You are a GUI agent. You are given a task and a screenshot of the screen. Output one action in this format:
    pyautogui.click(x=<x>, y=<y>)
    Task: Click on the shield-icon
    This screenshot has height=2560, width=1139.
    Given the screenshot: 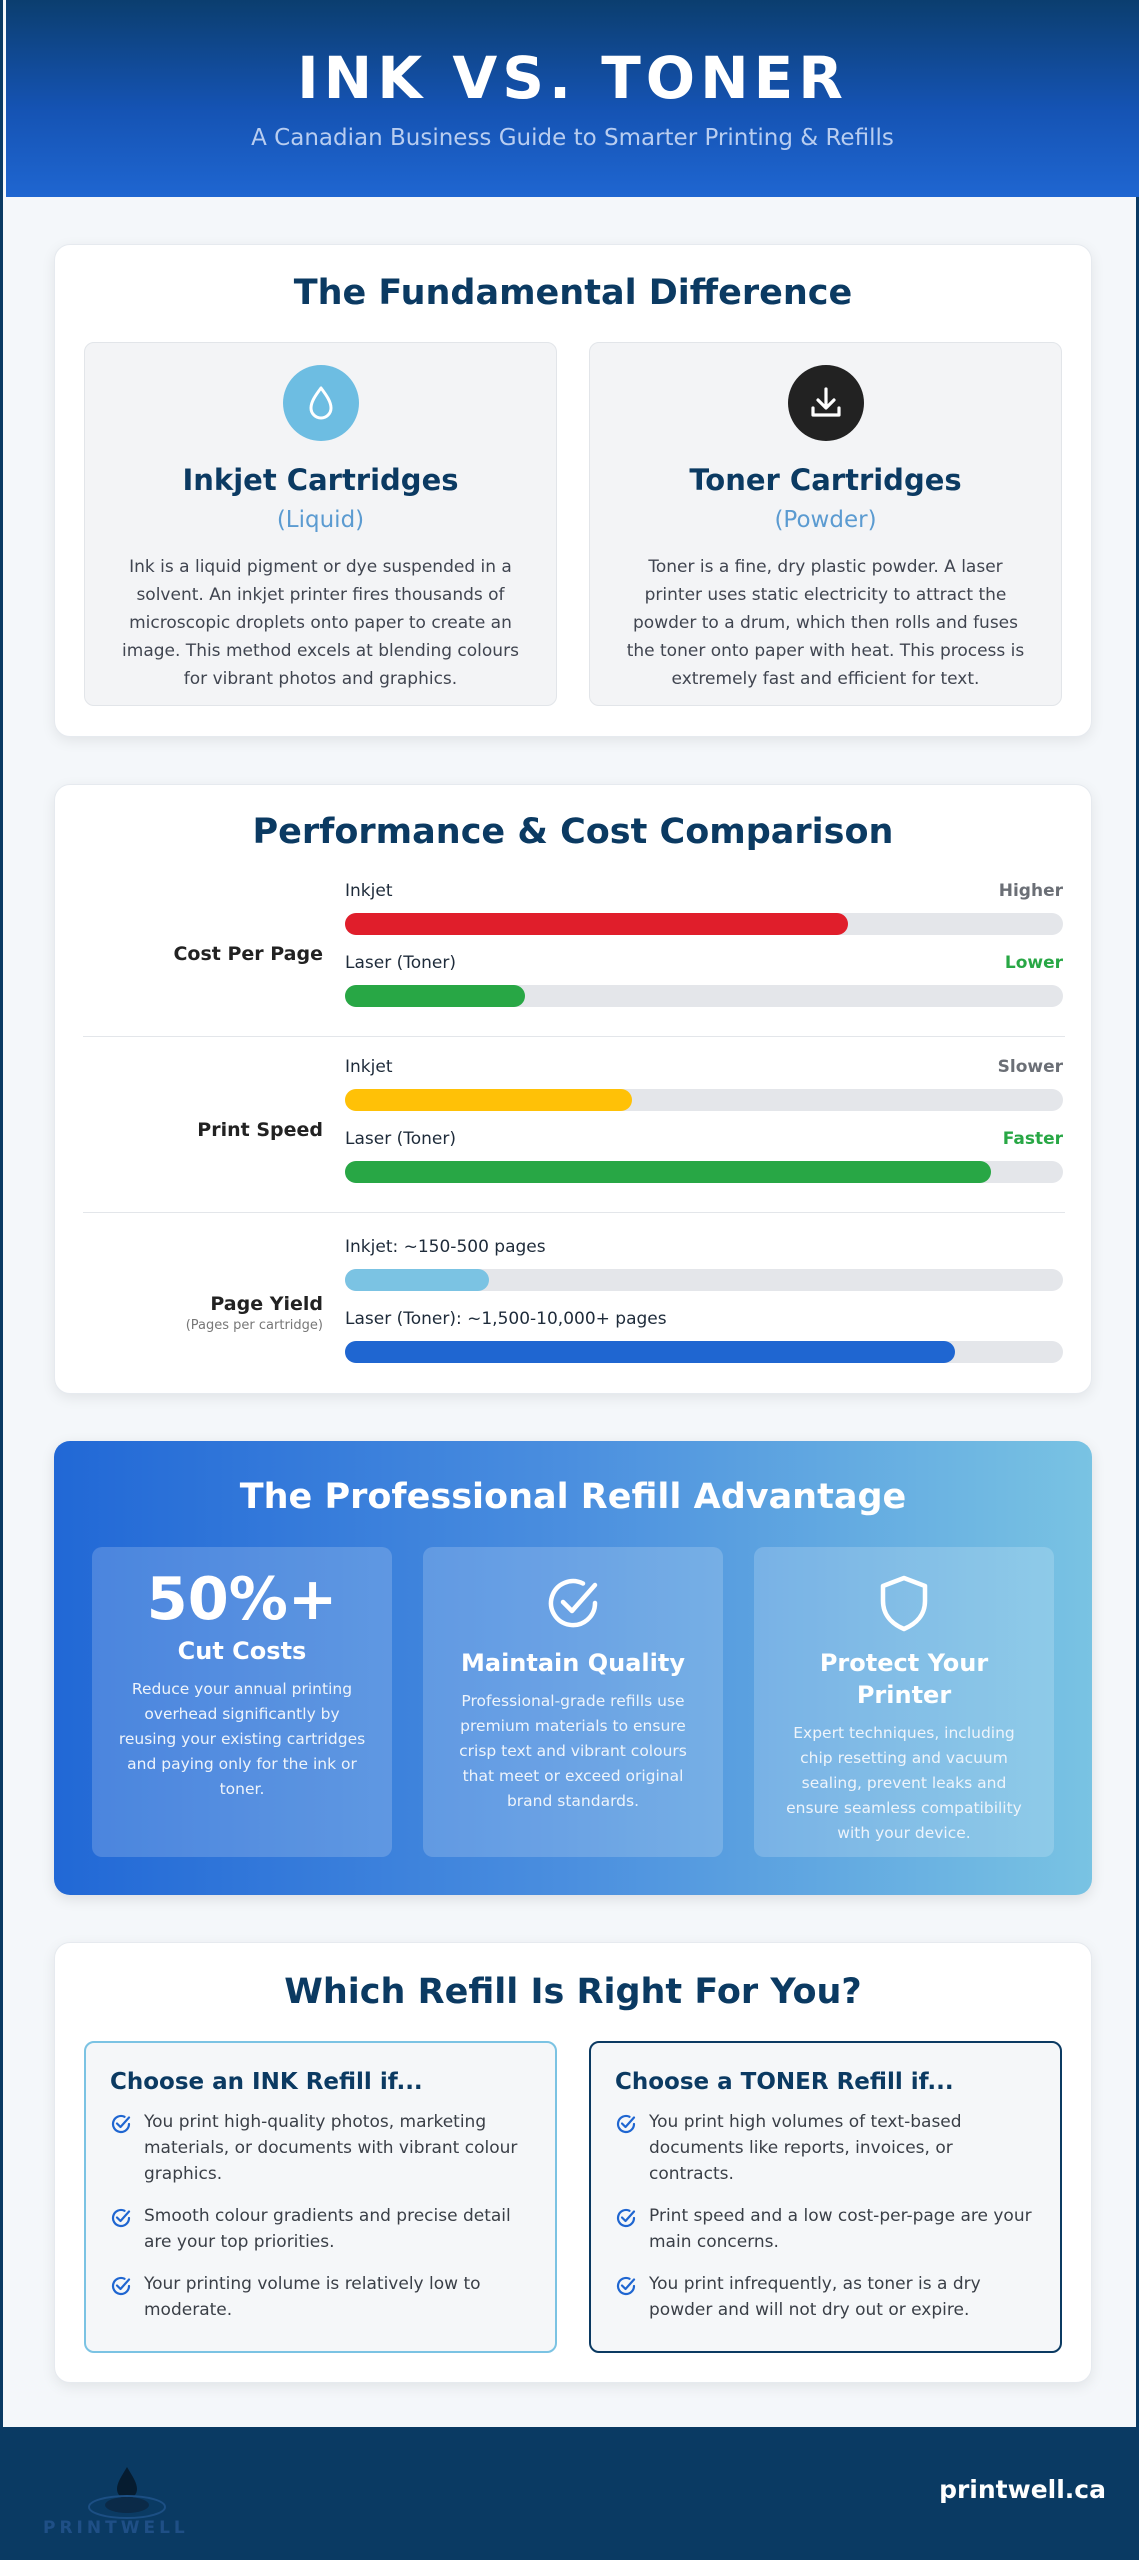 What is the action you would take?
    pyautogui.click(x=904, y=1603)
    